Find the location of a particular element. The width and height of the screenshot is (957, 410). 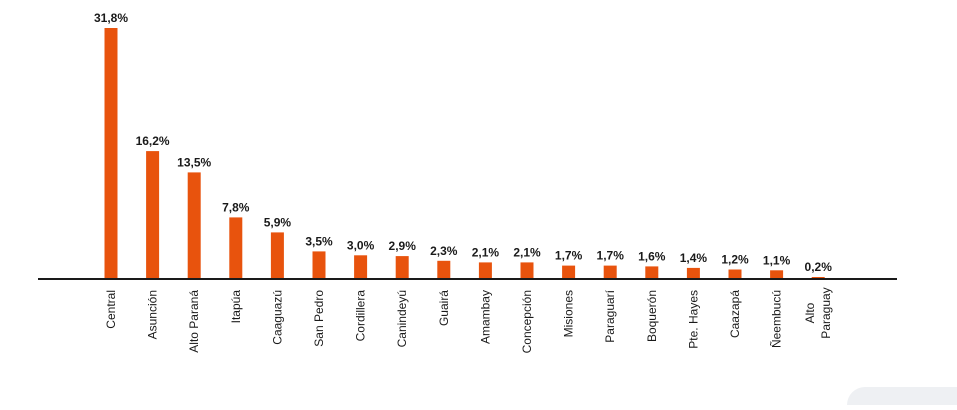

category-label-line: Central is located at coordinates (111, 309).